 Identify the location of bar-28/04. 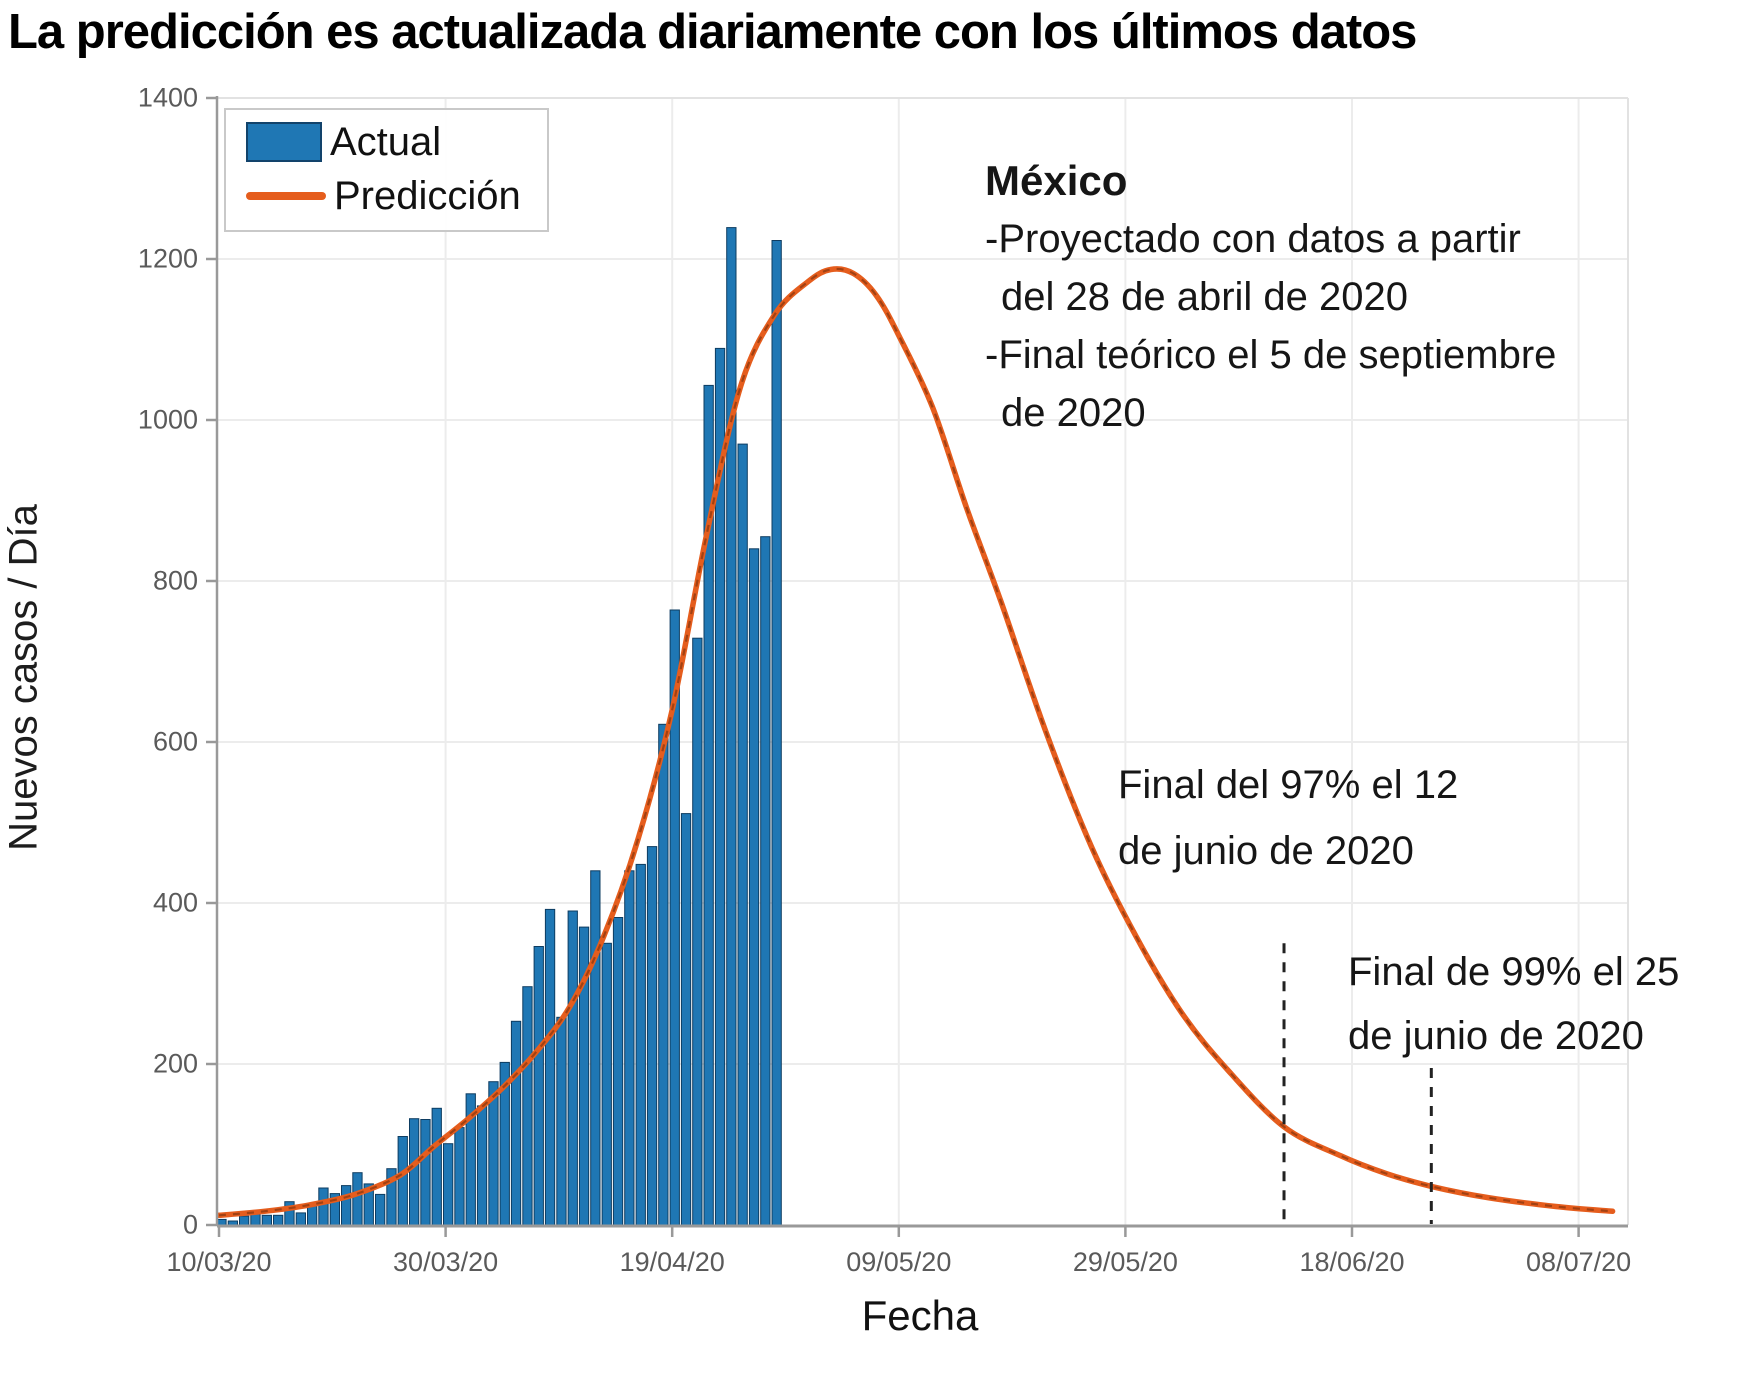
(776, 733).